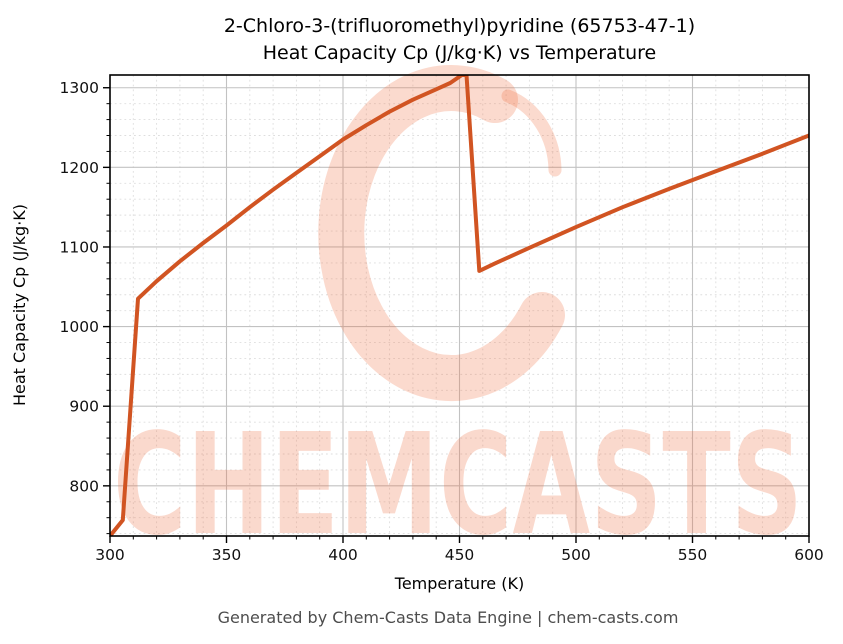 This screenshot has height=644, width=843. What do you see at coordinates (79, 247) in the screenshot?
I see `y-tick-label: 1100` at bounding box center [79, 247].